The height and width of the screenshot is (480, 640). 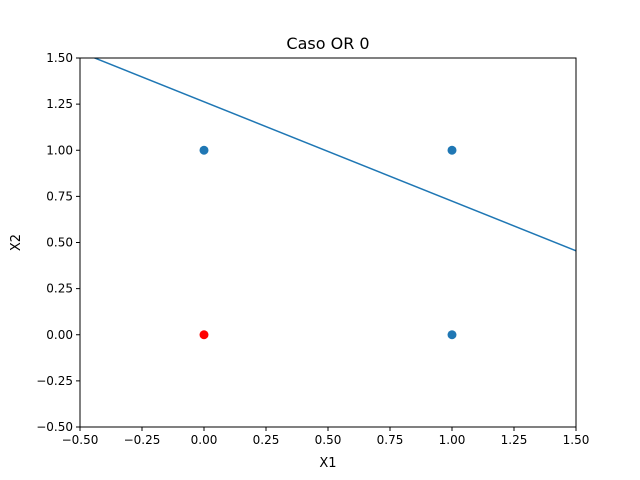 I want to click on y-tick-label: 0.25, so click(x=59, y=289).